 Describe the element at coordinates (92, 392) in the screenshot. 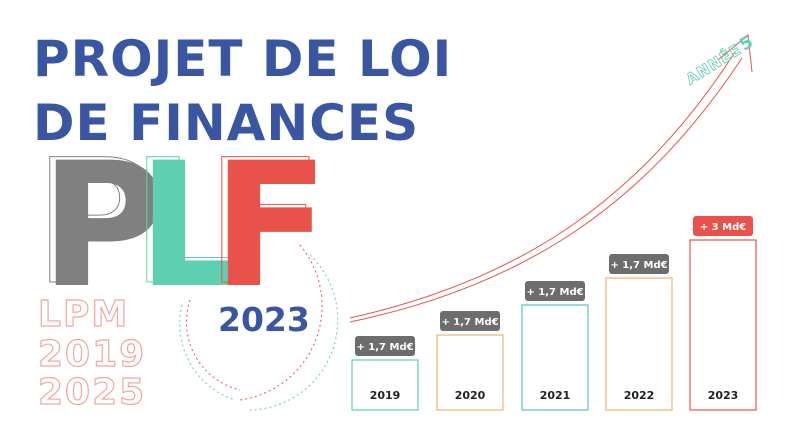

I see `lpm-text: 2025` at that location.